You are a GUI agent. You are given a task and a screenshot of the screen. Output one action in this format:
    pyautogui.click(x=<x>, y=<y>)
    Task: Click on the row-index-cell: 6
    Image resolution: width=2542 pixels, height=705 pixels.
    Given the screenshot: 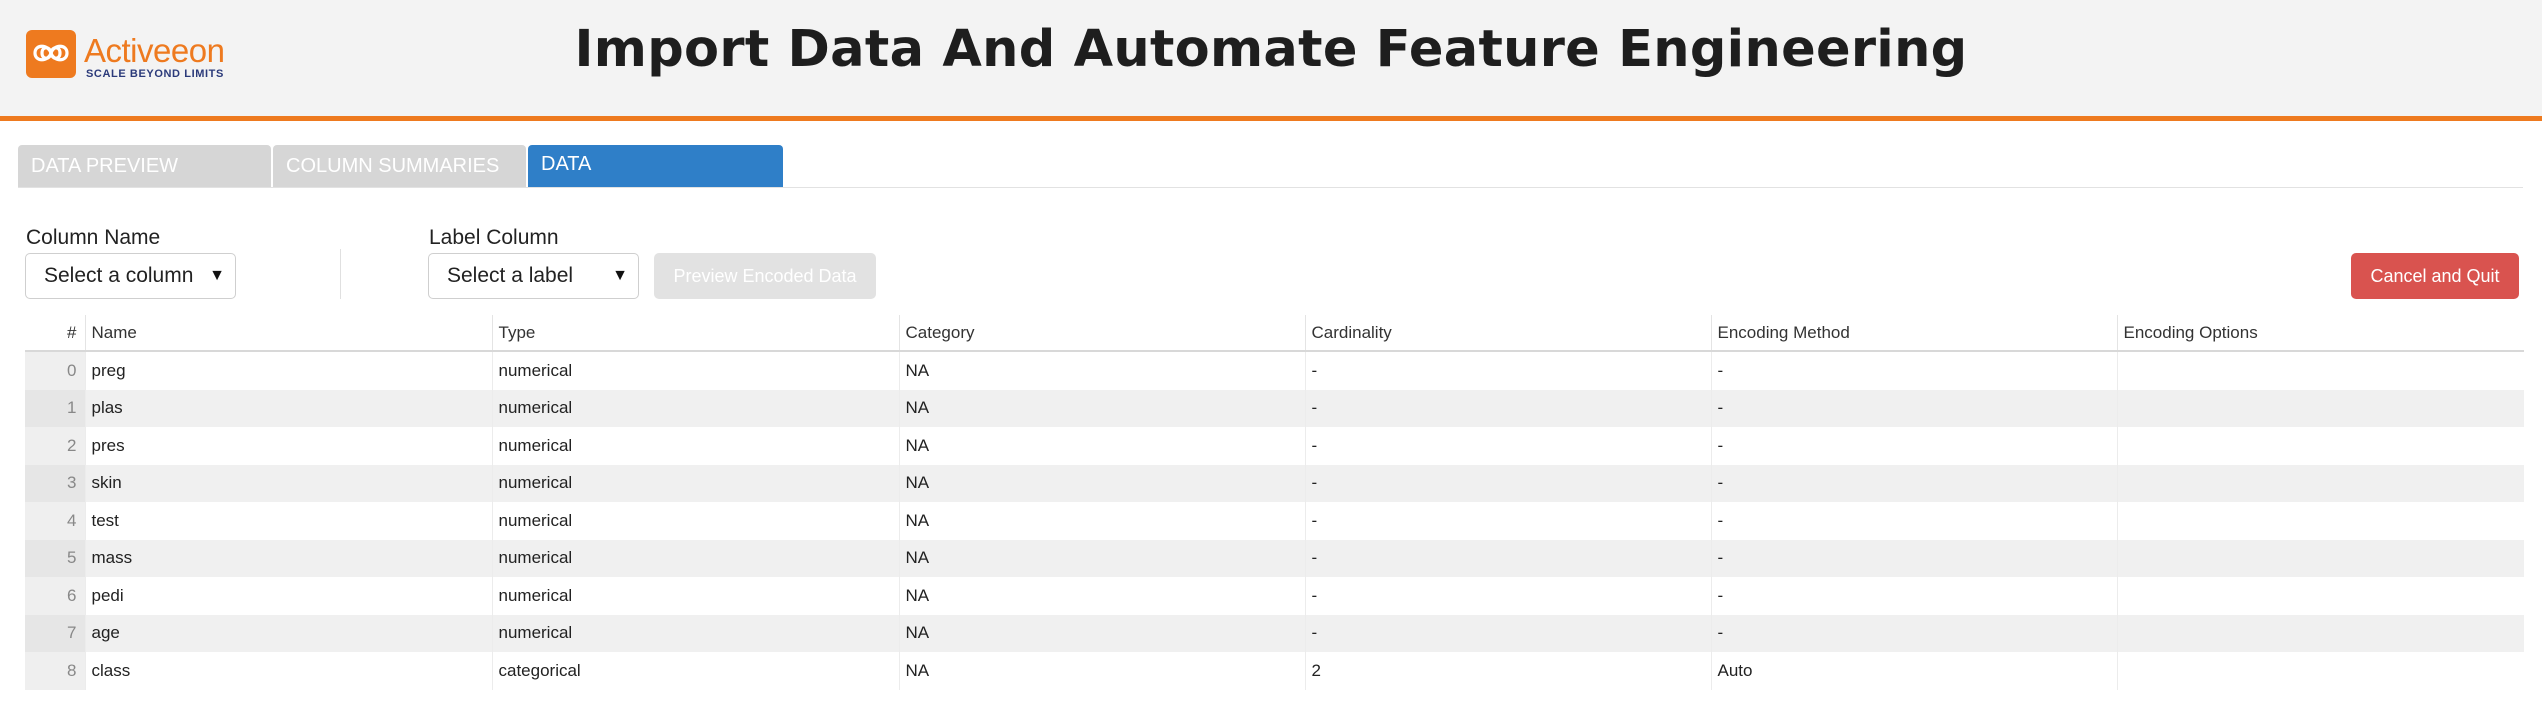 What is the action you would take?
    pyautogui.click(x=55, y=596)
    